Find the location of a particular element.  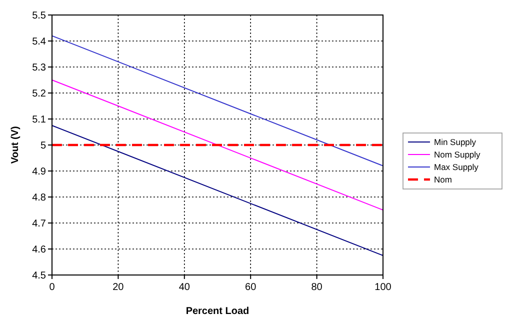

y-tick-label: 5.4 is located at coordinates (39, 42).